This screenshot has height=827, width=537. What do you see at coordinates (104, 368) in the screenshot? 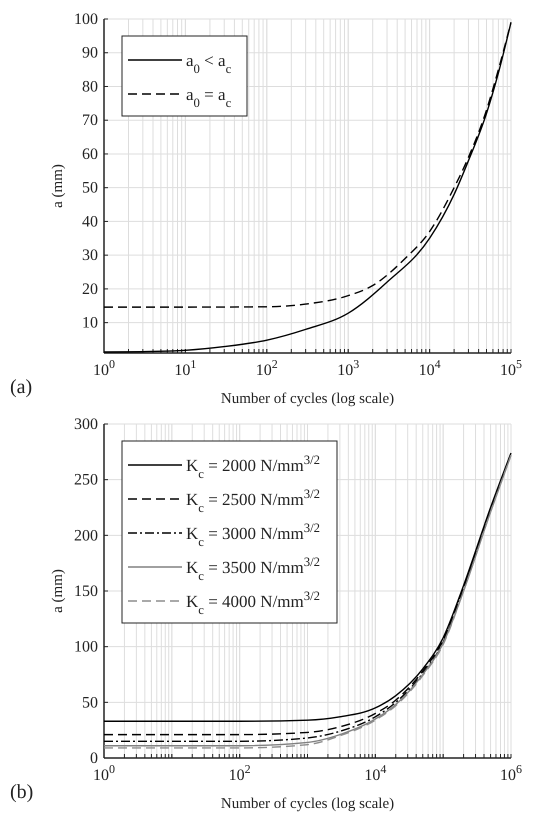
I see `x-tick-label: 10$^{0}$` at bounding box center [104, 368].